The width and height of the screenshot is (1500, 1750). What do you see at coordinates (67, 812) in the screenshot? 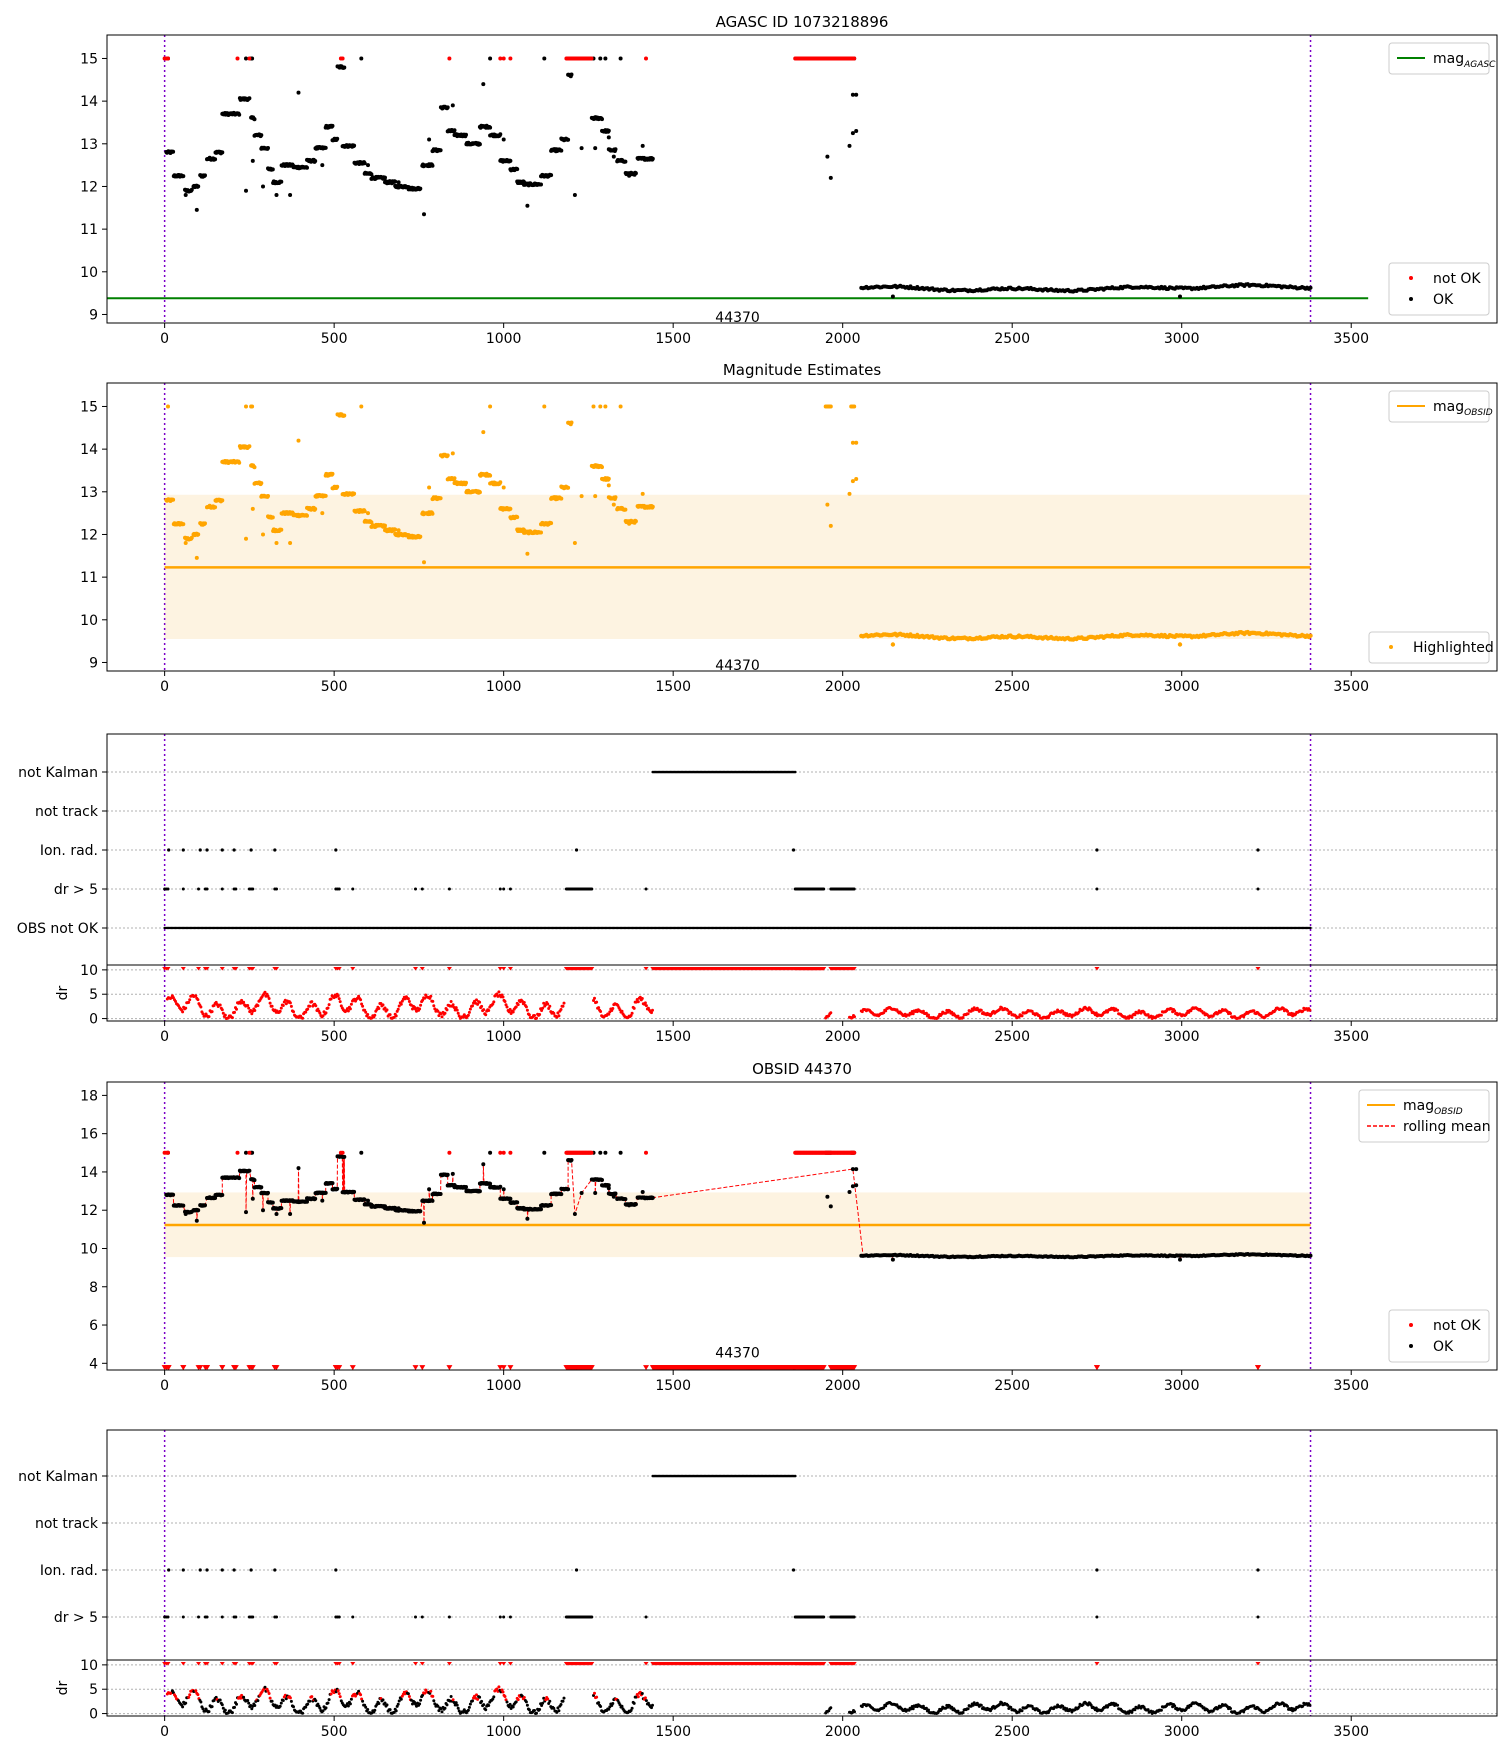
I see `category-label: not track` at bounding box center [67, 812].